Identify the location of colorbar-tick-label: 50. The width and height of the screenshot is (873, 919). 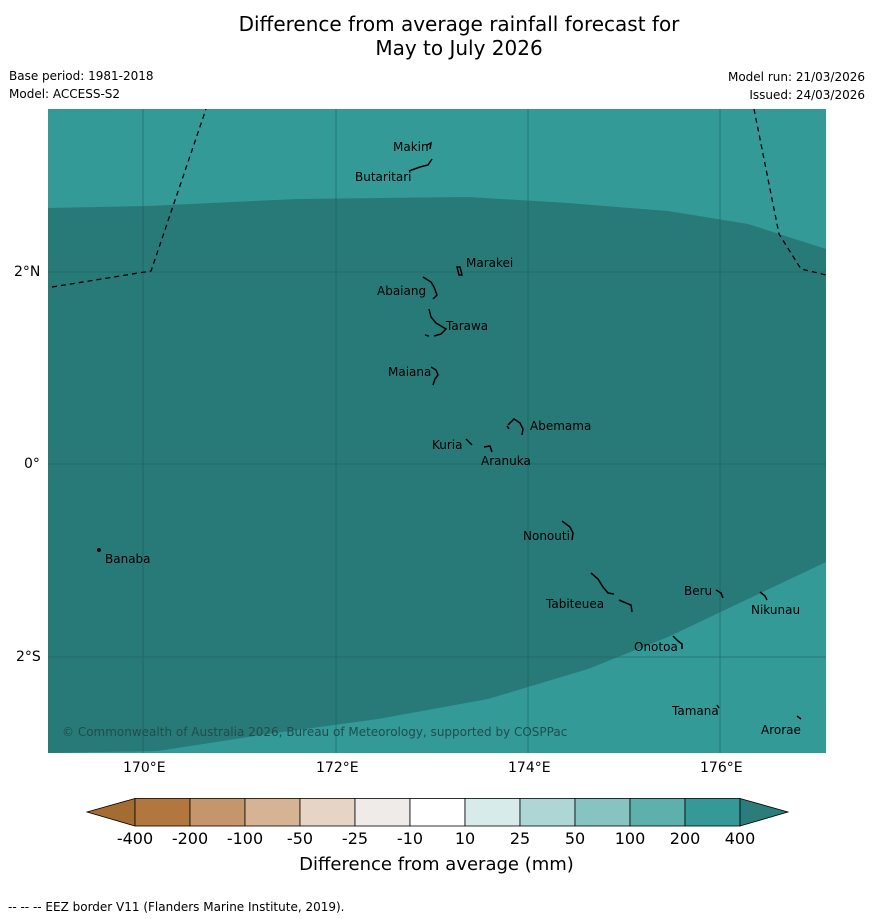
(575, 838).